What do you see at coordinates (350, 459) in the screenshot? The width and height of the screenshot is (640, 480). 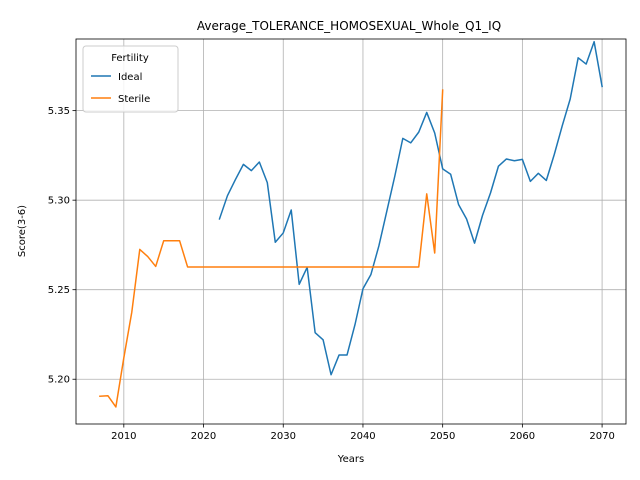 I see `x-axis-label: Years` at bounding box center [350, 459].